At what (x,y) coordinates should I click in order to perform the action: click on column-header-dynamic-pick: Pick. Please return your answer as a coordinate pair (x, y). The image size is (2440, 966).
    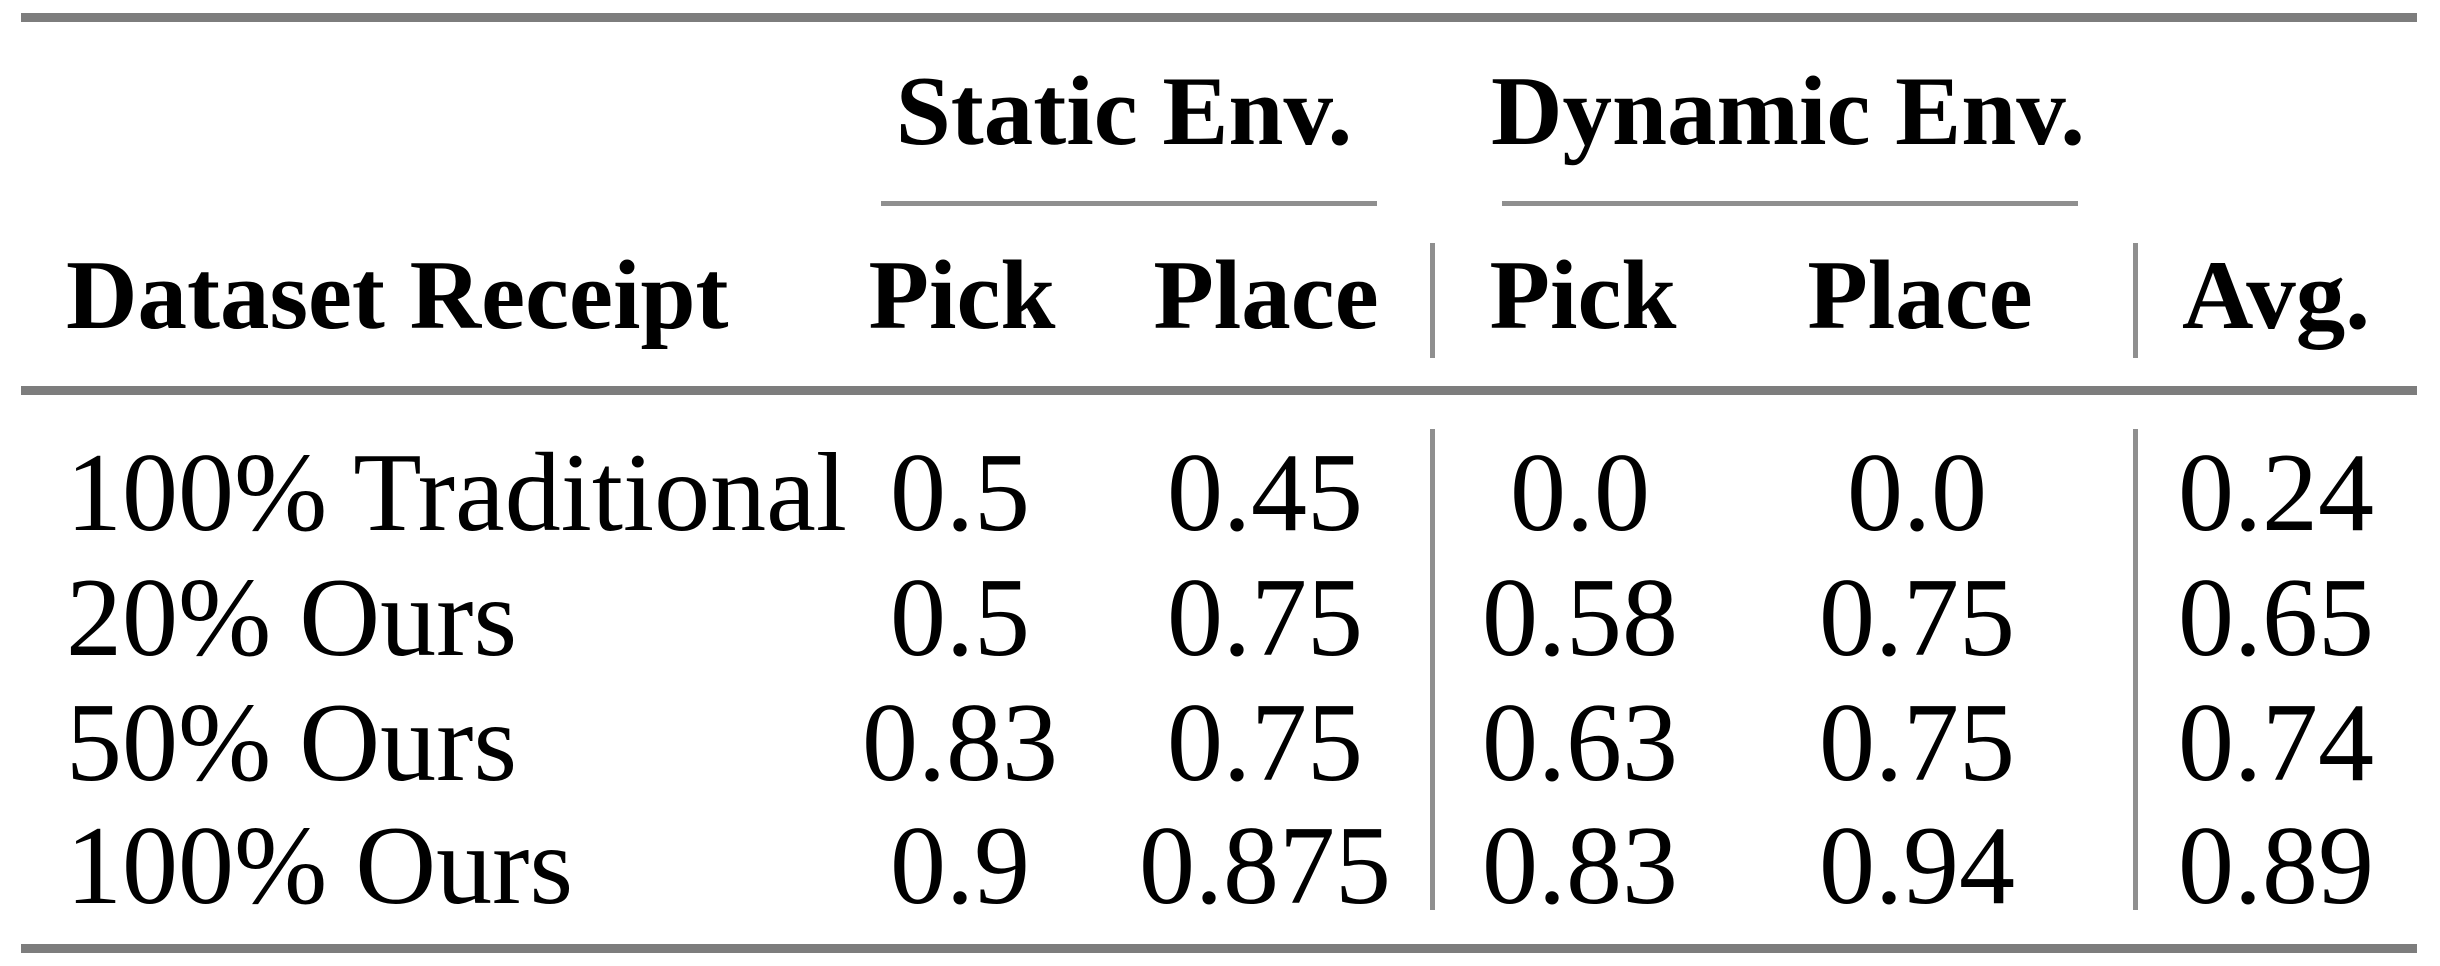
    Looking at the image, I should click on (1583, 295).